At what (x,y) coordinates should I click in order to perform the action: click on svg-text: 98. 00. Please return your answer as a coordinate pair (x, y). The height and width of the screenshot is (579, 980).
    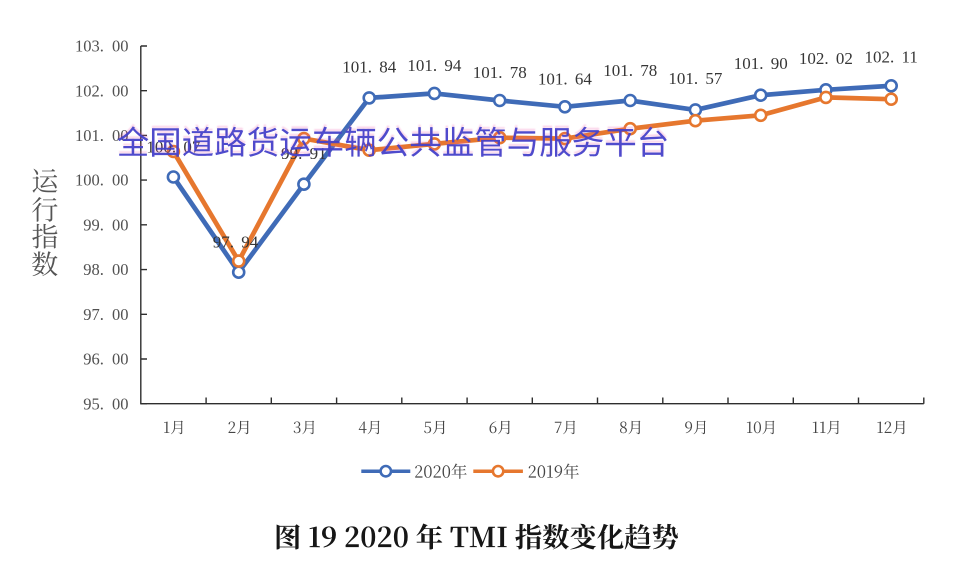
    Looking at the image, I should click on (105, 269).